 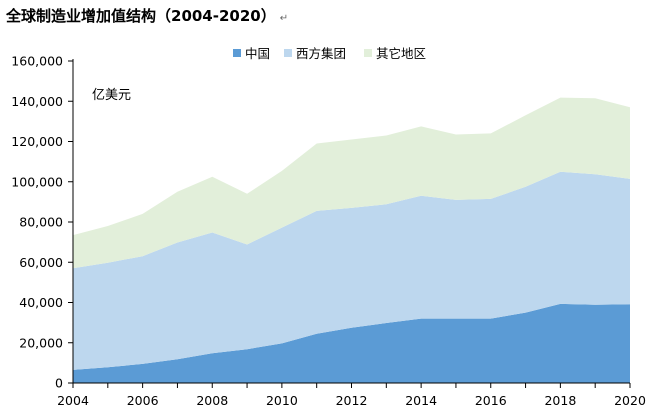 What do you see at coordinates (630, 400) in the screenshot?
I see `x-tick-label: 2020` at bounding box center [630, 400].